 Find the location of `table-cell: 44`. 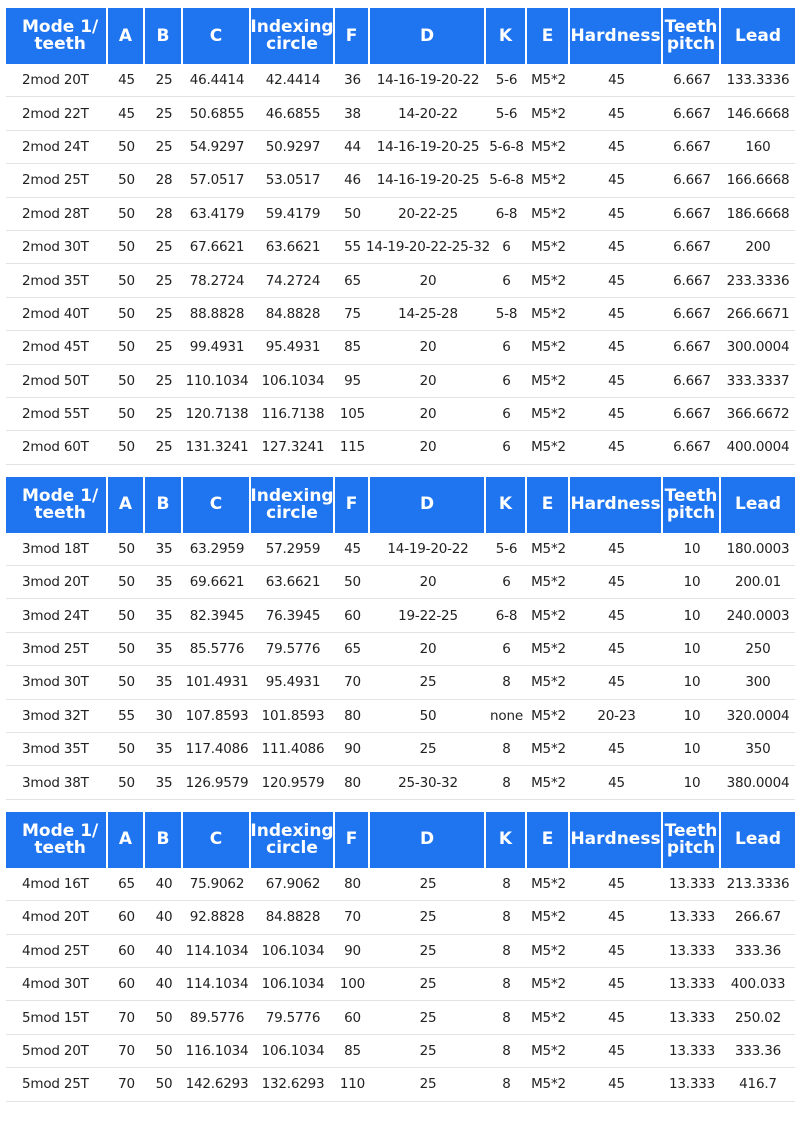

table-cell: 44 is located at coordinates (352, 146).